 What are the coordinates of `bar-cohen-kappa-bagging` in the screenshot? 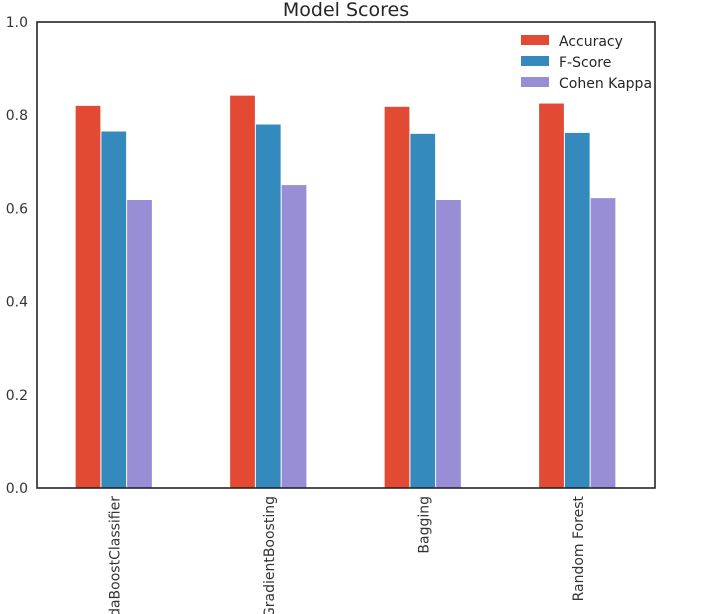 It's located at (448, 344).